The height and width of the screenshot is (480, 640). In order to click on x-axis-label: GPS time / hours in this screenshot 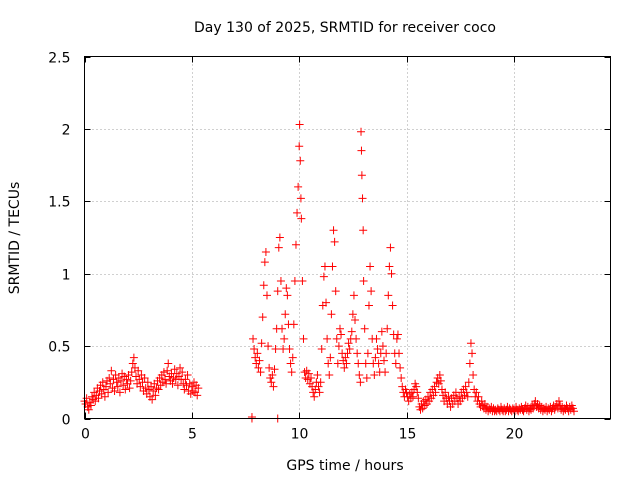, I will do `click(344, 466)`.